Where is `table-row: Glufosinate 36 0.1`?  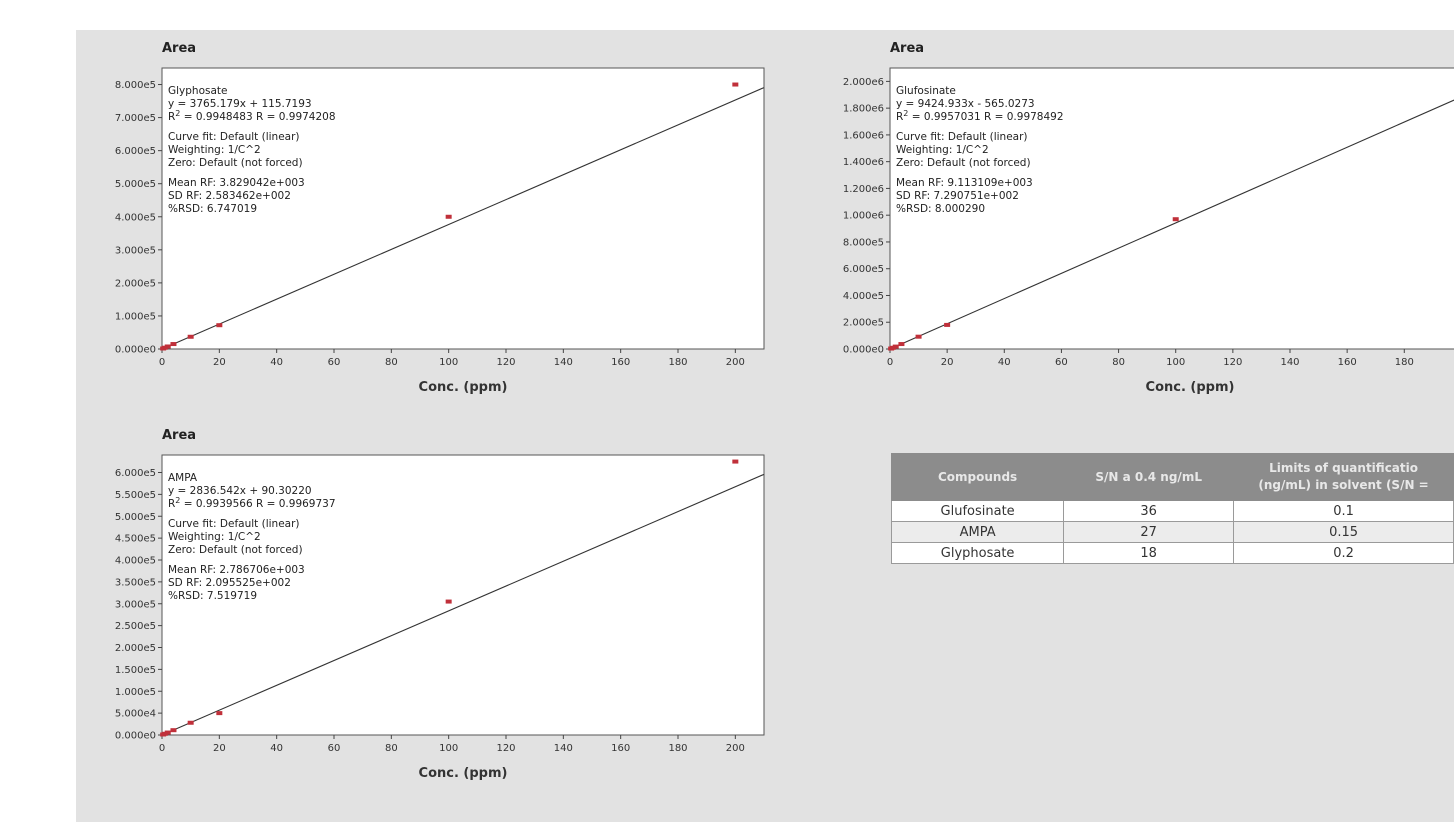
table-row: Glufosinate 36 0.1 is located at coordinates (1172, 511).